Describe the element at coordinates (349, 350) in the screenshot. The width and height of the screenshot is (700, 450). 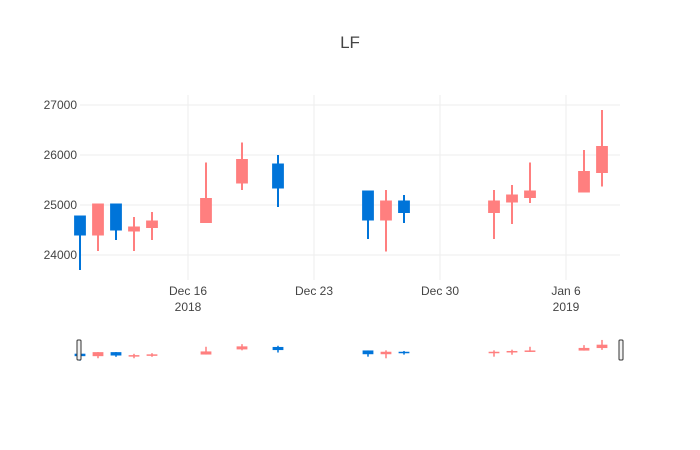
I see `range-slider` at that location.